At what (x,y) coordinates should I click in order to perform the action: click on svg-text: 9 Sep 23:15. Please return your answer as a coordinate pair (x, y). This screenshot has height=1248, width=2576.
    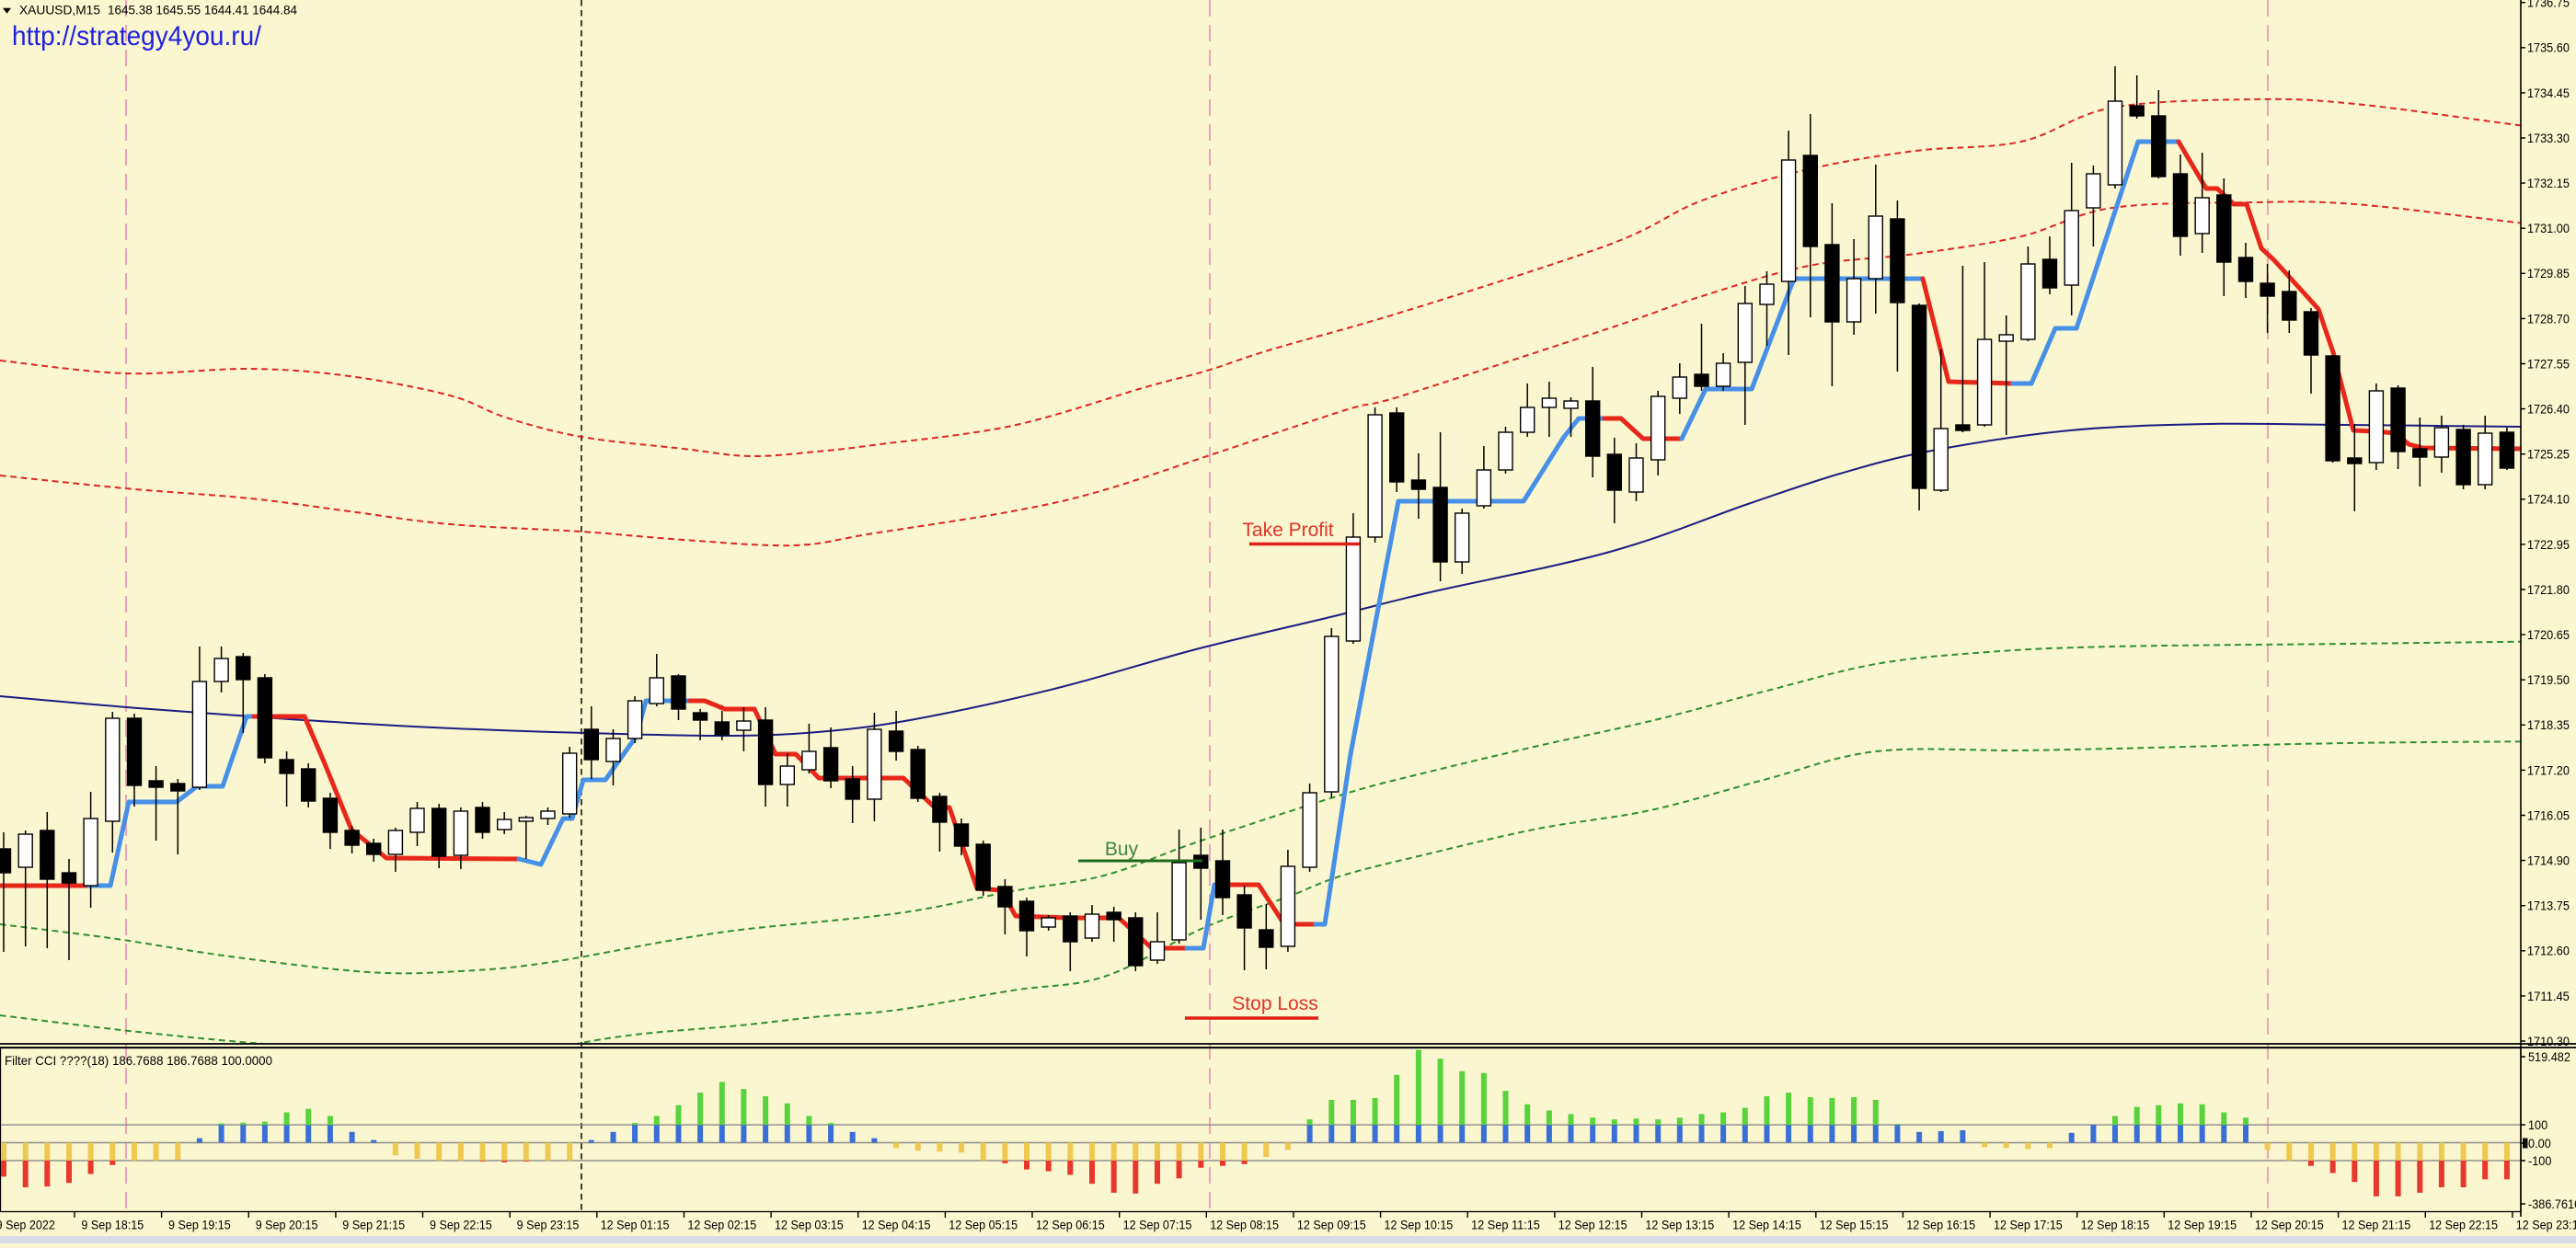
    Looking at the image, I should click on (548, 1225).